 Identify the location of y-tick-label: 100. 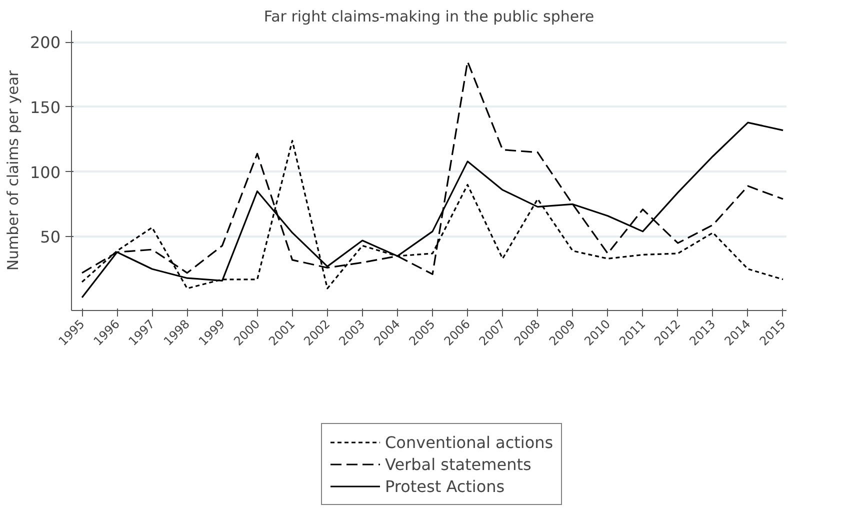
(45, 172).